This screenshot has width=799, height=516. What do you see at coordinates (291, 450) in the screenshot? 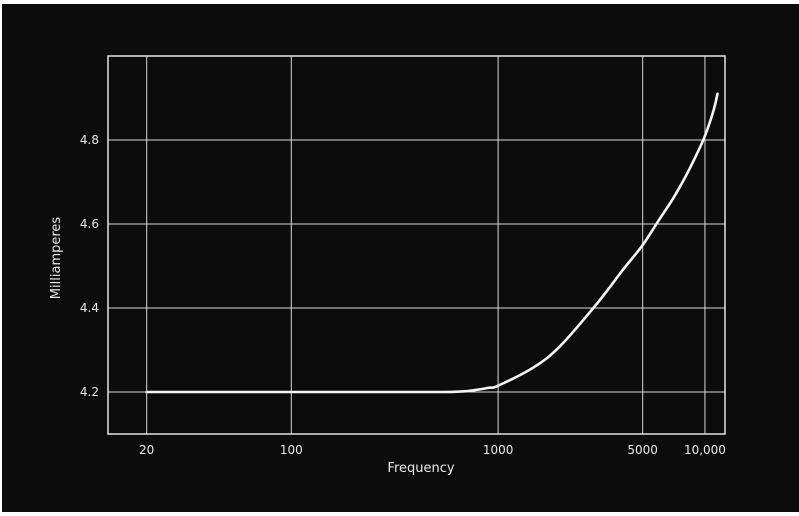
I see `x-tick-label: 100` at bounding box center [291, 450].